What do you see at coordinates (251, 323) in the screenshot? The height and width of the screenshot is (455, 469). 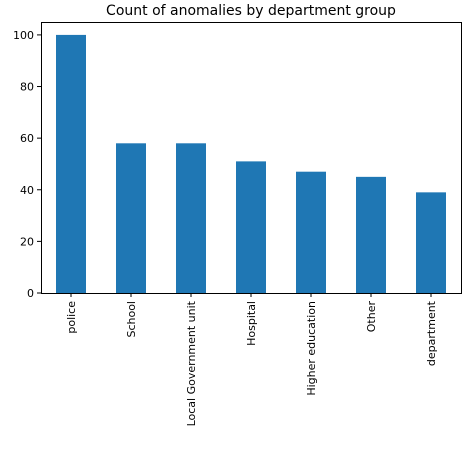 I see `x-tick-label: Hospital` at bounding box center [251, 323].